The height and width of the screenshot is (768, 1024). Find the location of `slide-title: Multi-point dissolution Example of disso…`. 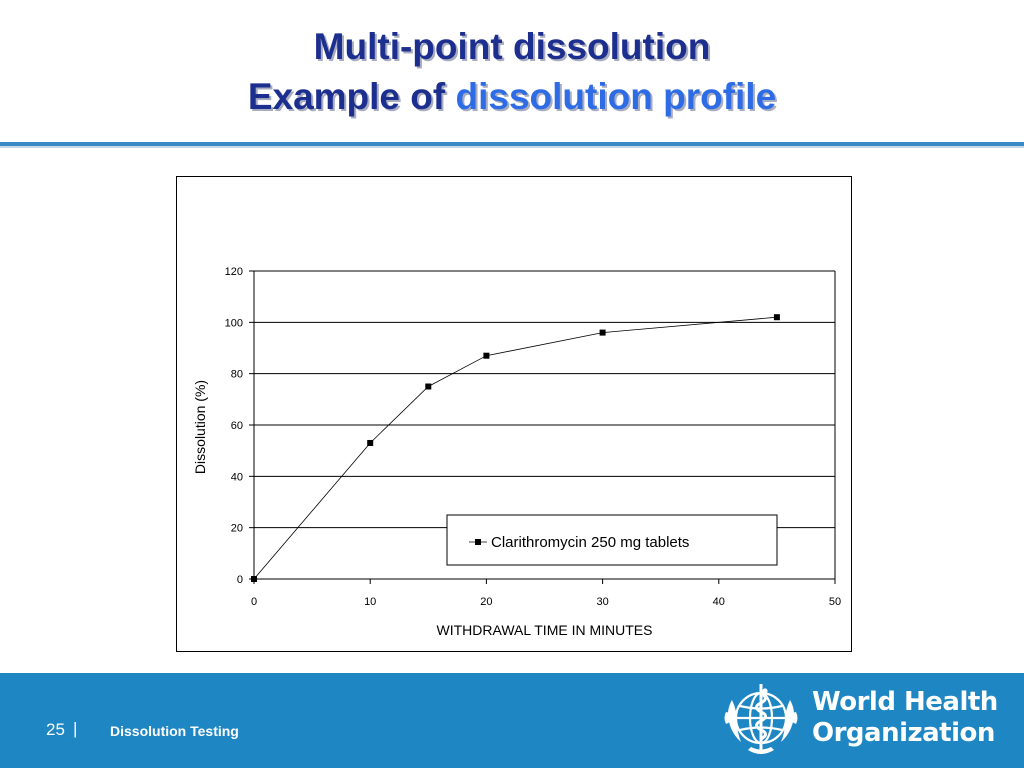

slide-title: Multi-point dissolution Example of disso… is located at coordinates (512, 72).